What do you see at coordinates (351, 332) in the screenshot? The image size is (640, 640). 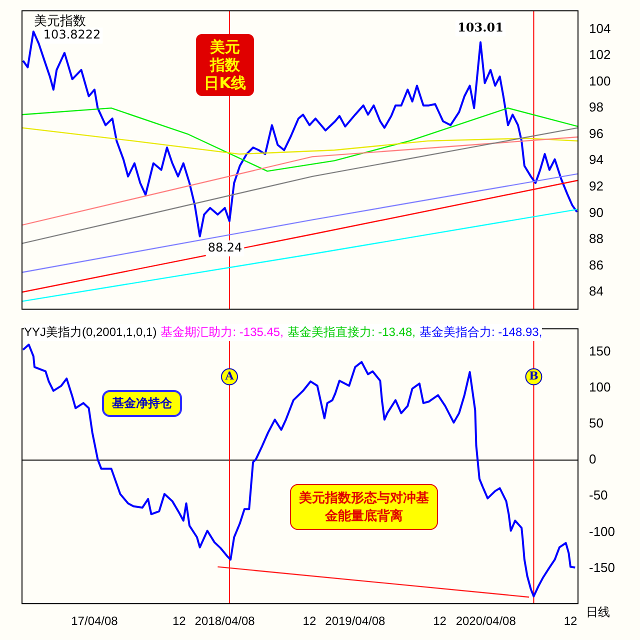 I see `annotation: 基金美指直接力: -13.48,` at bounding box center [351, 332].